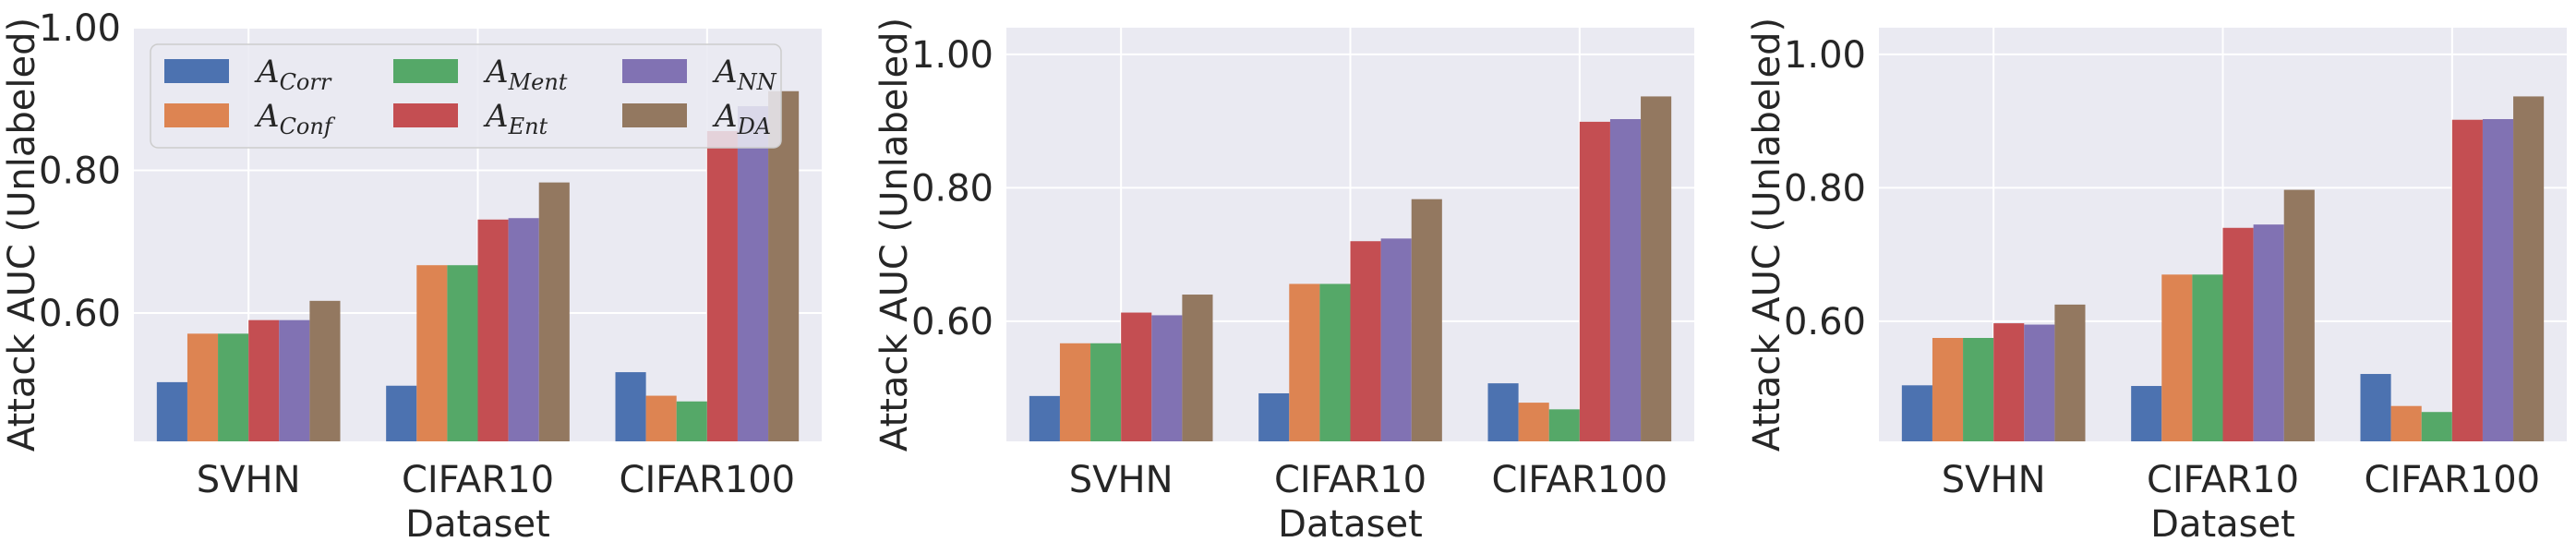 The width and height of the screenshot is (2576, 554). Describe the element at coordinates (293, 75) in the screenshot. I see `legend-entry-corr: ACorr` at that location.